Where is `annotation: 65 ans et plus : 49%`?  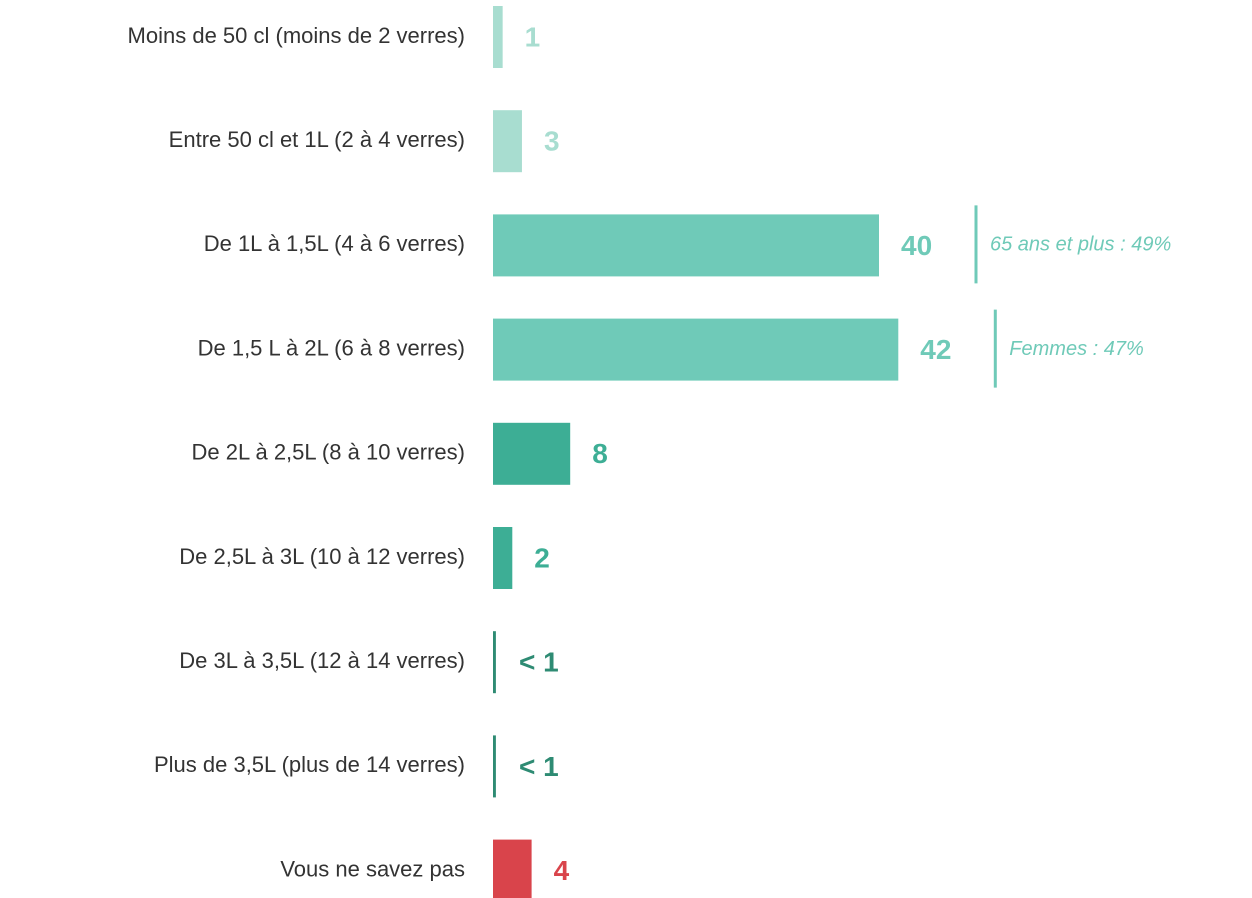
annotation: 65 ans et plus : 49% is located at coordinates (1080, 245).